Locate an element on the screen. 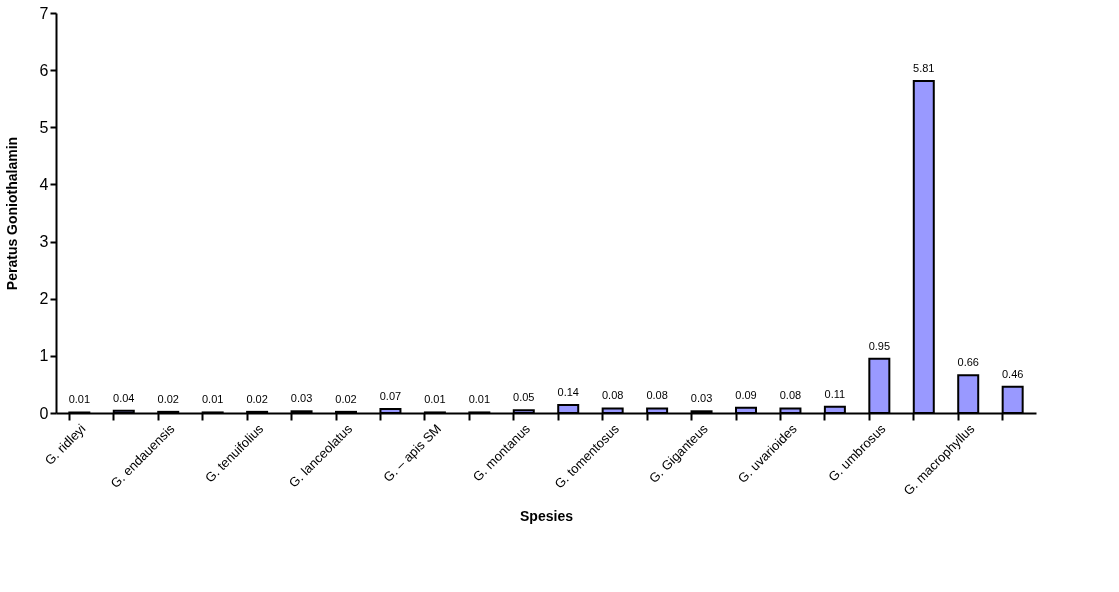 The width and height of the screenshot is (1119, 592). y-tick-label: 1 is located at coordinates (44, 356).